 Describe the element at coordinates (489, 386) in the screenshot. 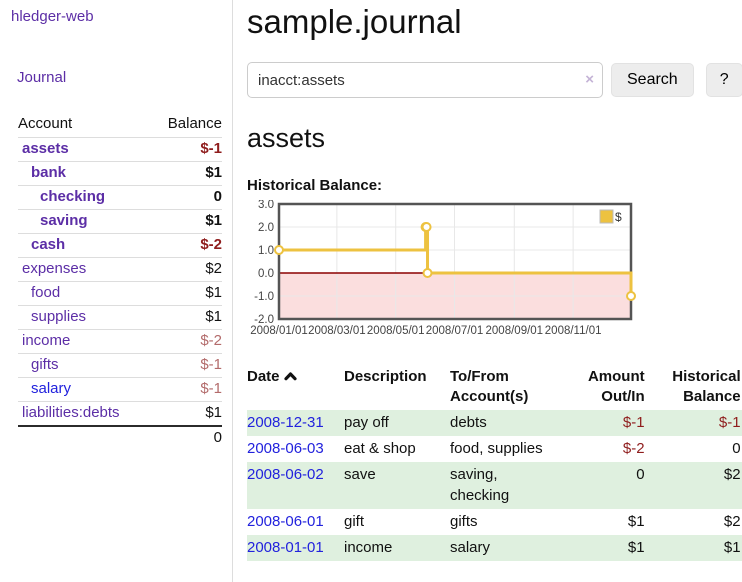

I see `register-header-accounts: To/From Account(s)` at that location.